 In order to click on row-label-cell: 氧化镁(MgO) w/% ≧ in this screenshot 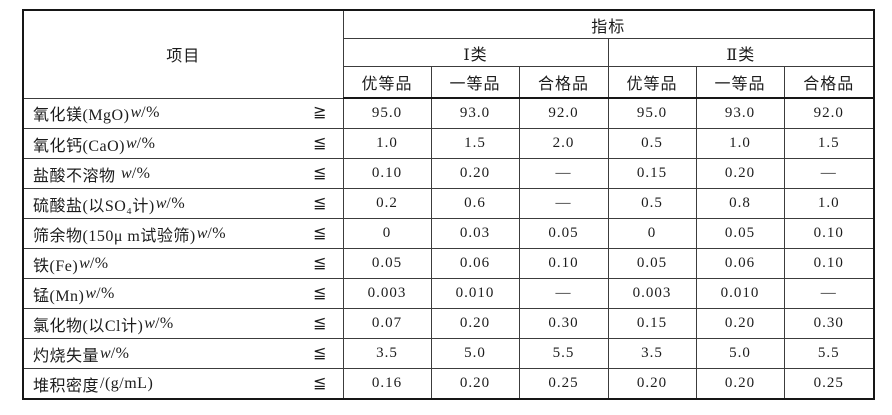, I will do `click(183, 113)`.